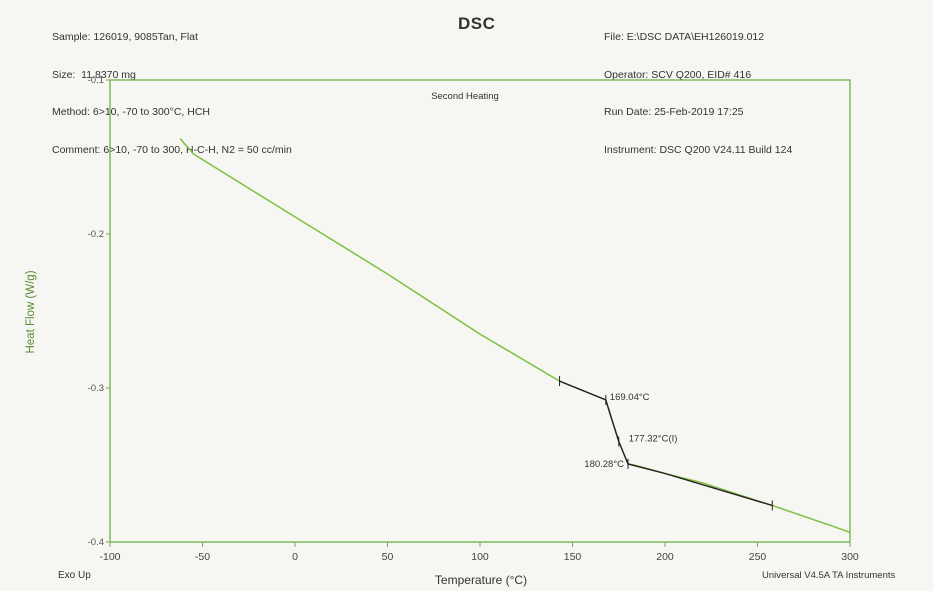 The width and height of the screenshot is (933, 591). Describe the element at coordinates (604, 464) in the screenshot. I see `temperature-annotation: 180.28°C` at that location.